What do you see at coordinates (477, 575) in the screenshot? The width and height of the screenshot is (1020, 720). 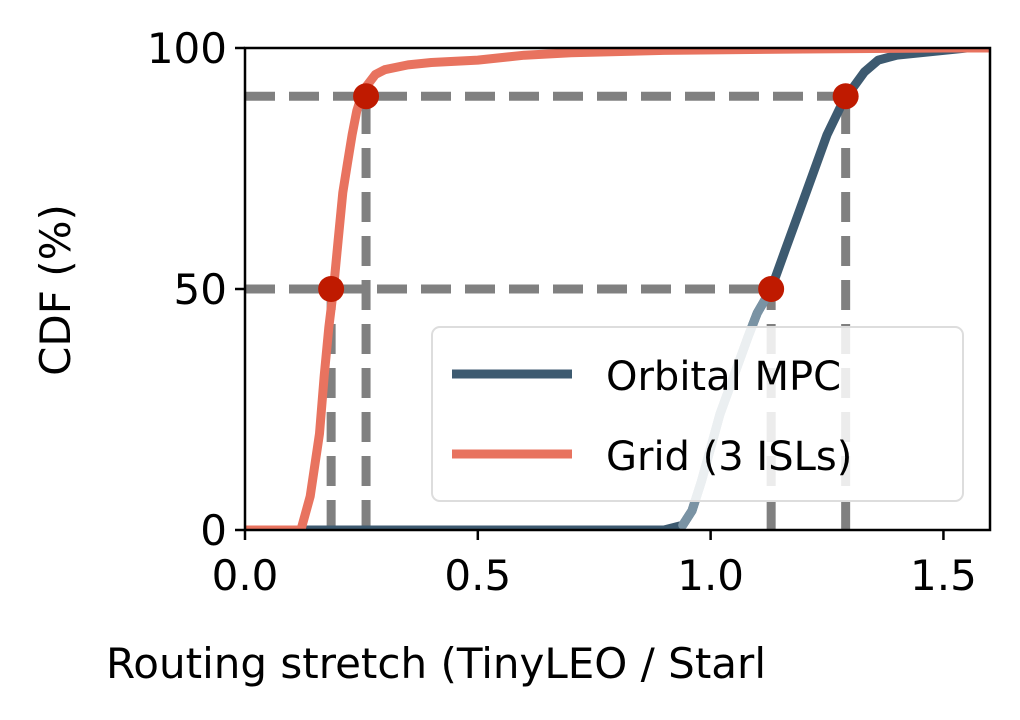 I see `x-tick-label: 0.5` at bounding box center [477, 575].